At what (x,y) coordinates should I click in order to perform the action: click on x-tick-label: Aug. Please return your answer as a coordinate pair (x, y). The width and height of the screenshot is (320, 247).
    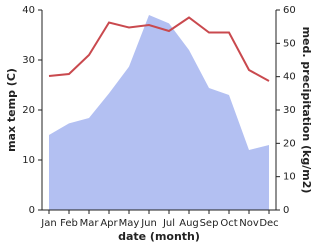
    Looking at the image, I should click on (189, 223).